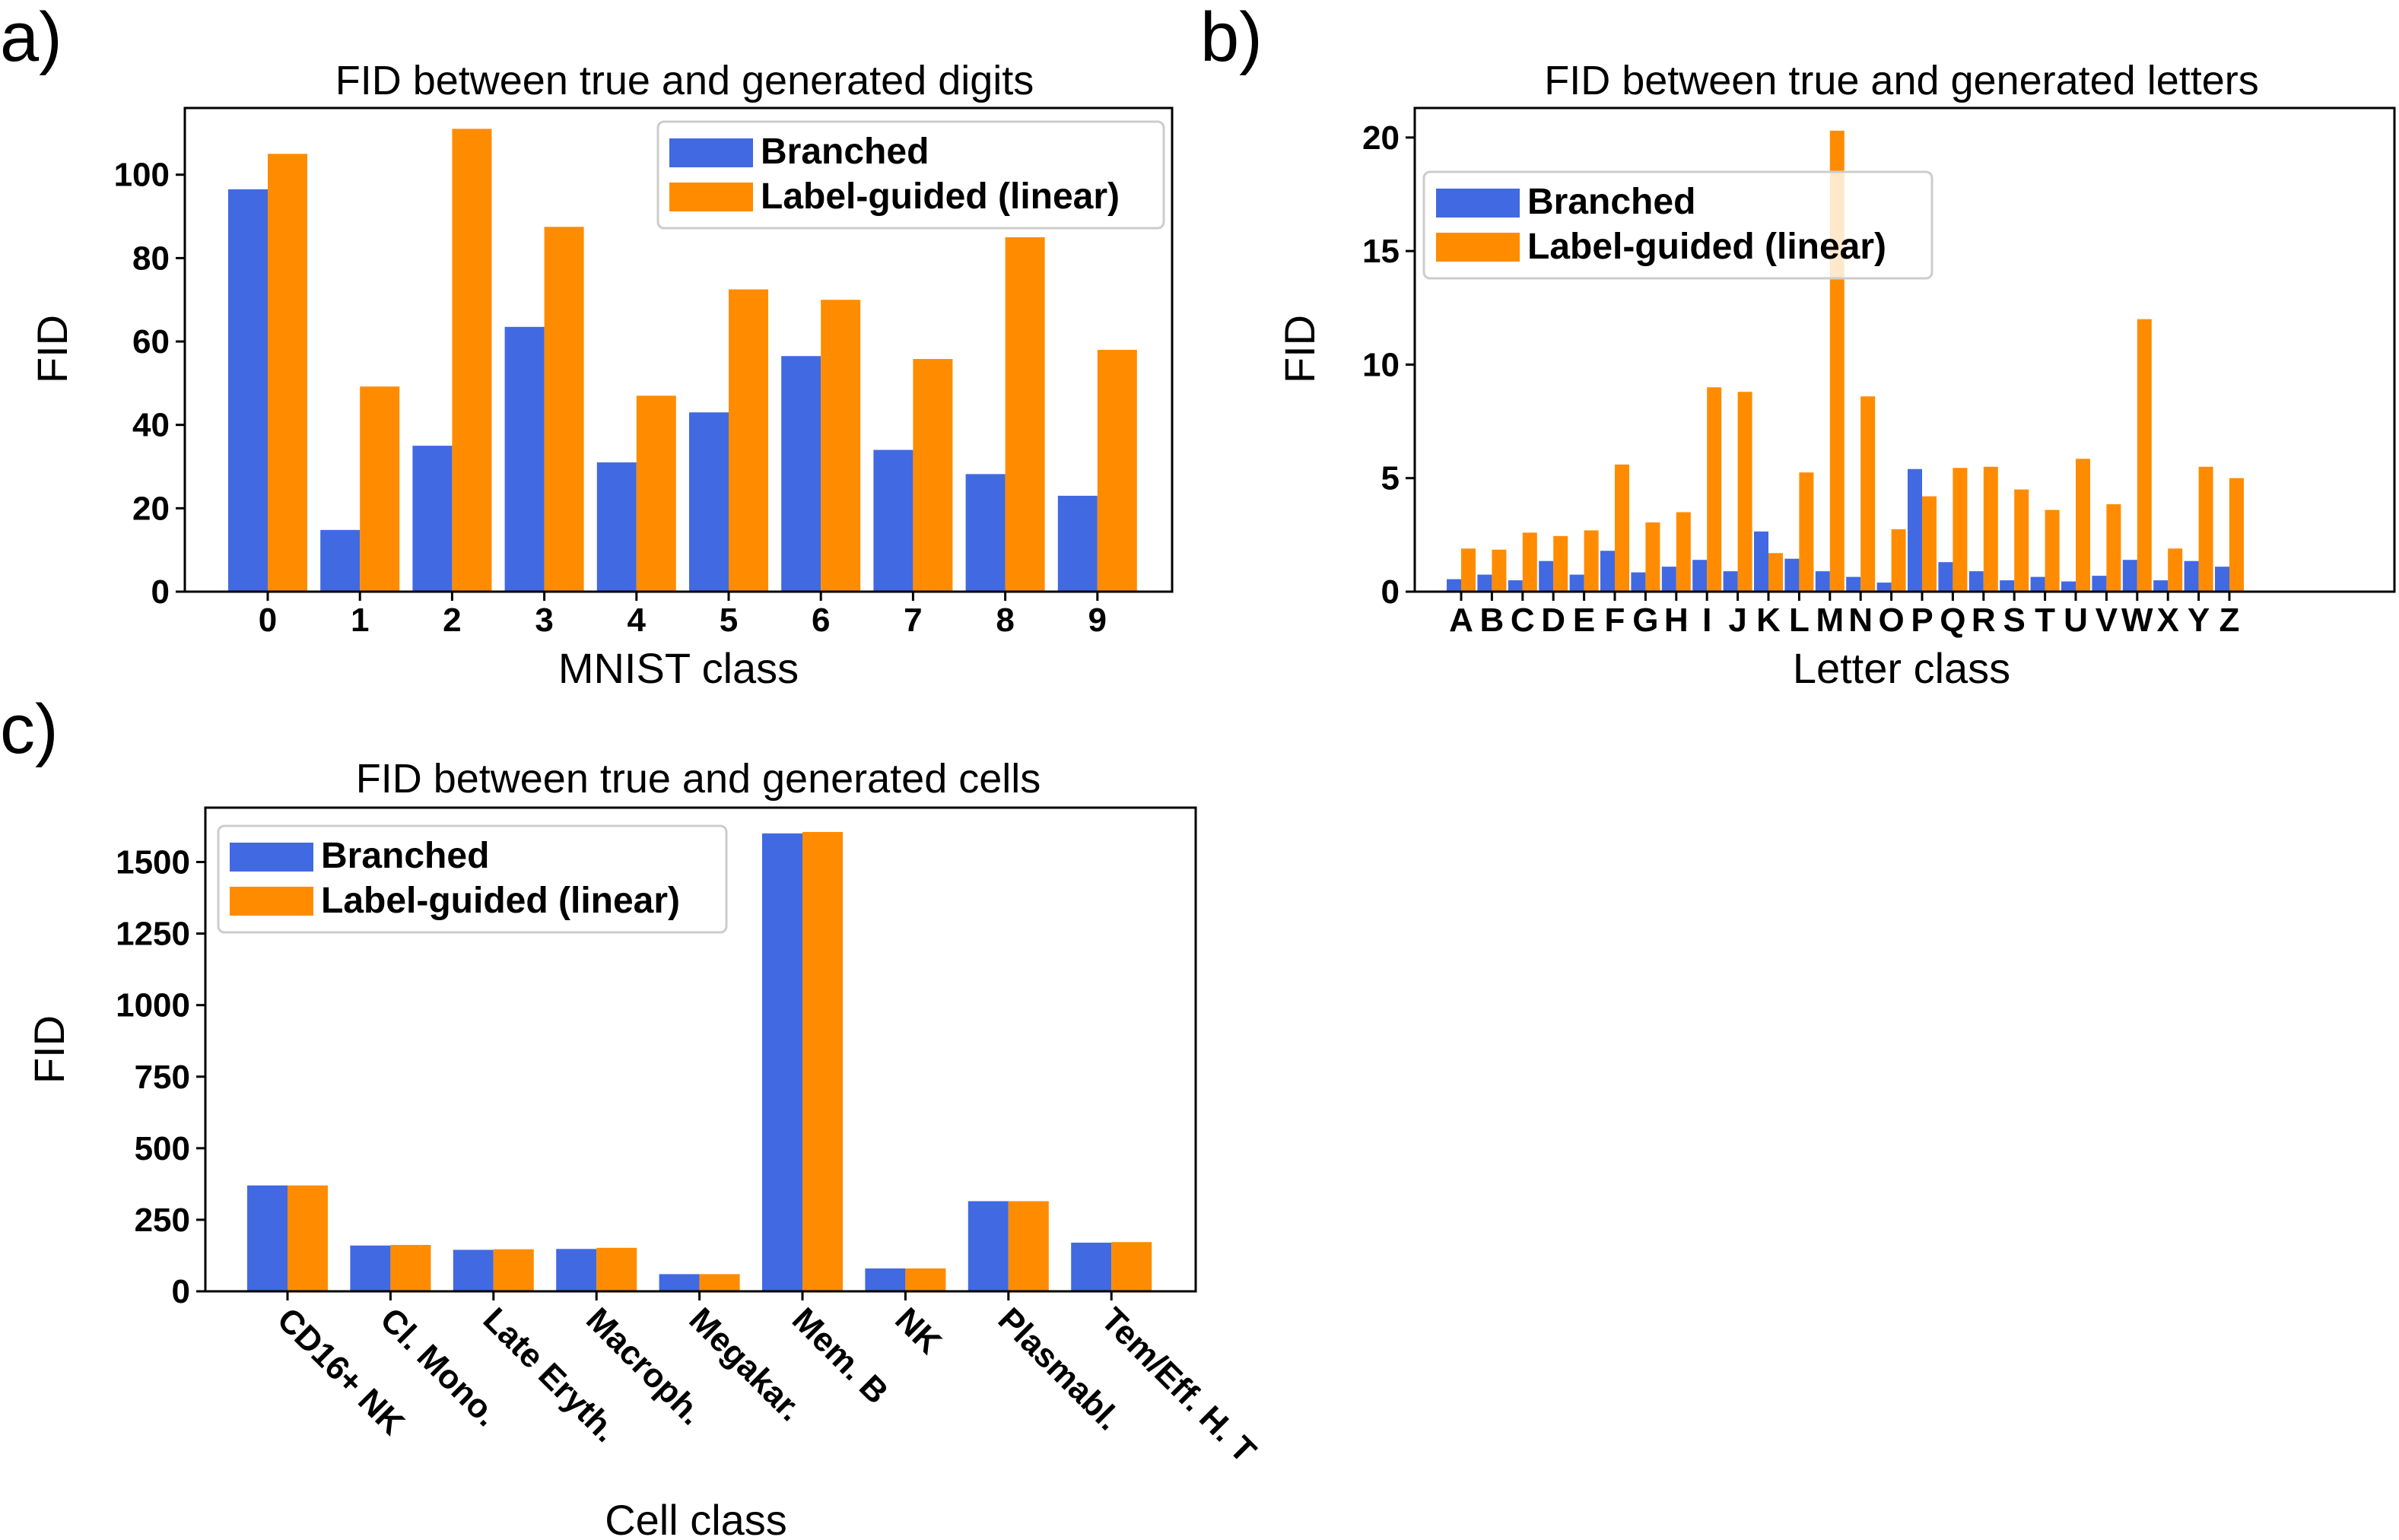  Describe the element at coordinates (1737, 620) in the screenshot. I see `panel-b-xtick-label-9: J` at that location.